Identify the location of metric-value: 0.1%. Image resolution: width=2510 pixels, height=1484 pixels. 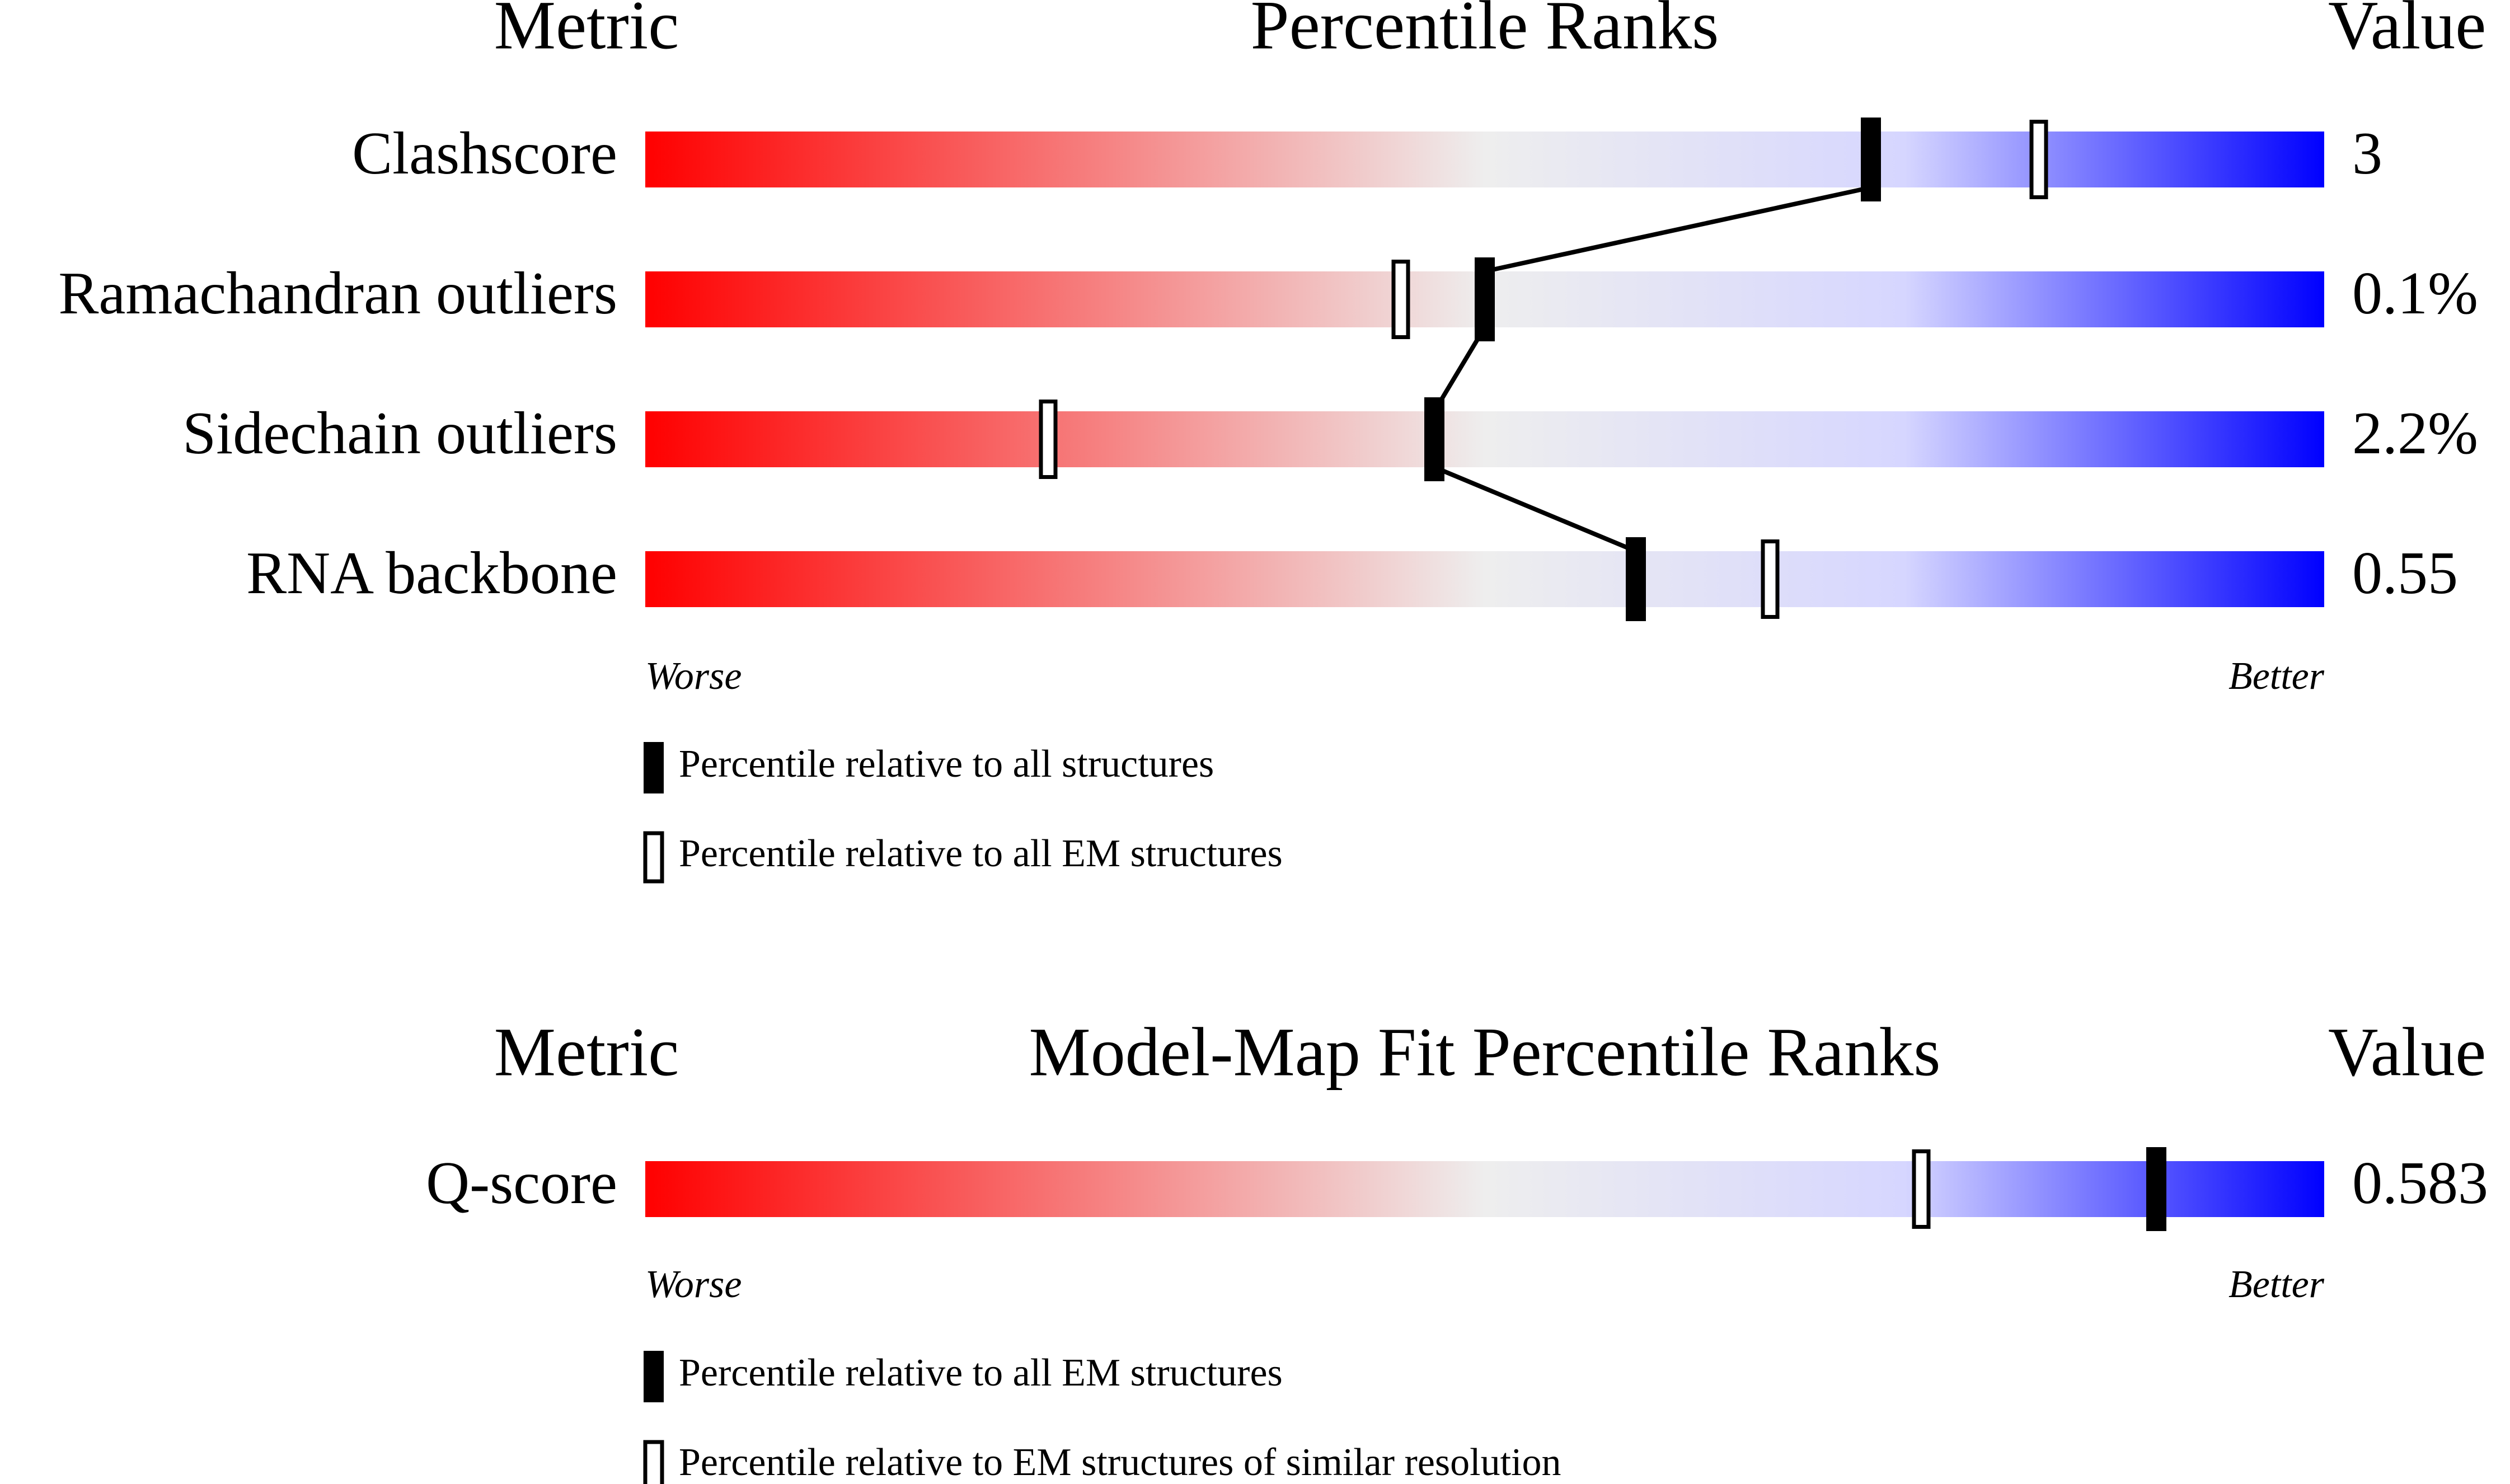
(2415, 293).